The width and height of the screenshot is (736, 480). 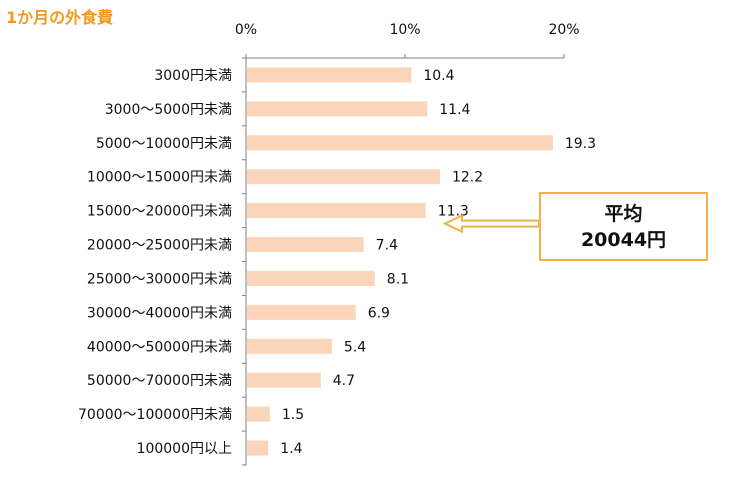 What do you see at coordinates (155, 415) in the screenshot?
I see `category-label: 70000～100000円未満` at bounding box center [155, 415].